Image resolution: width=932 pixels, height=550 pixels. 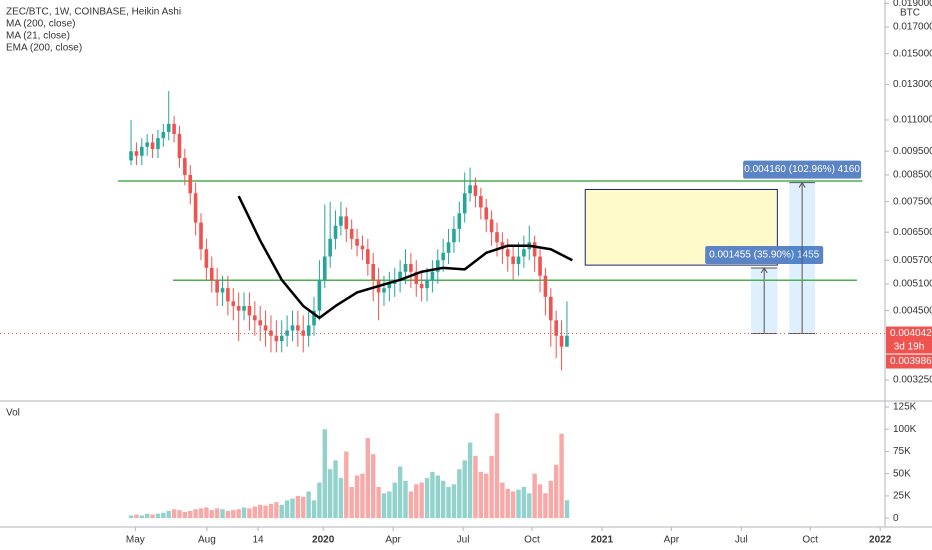 What do you see at coordinates (44, 48) in the screenshot?
I see `indicator-label: EMA (200, close)` at bounding box center [44, 48].